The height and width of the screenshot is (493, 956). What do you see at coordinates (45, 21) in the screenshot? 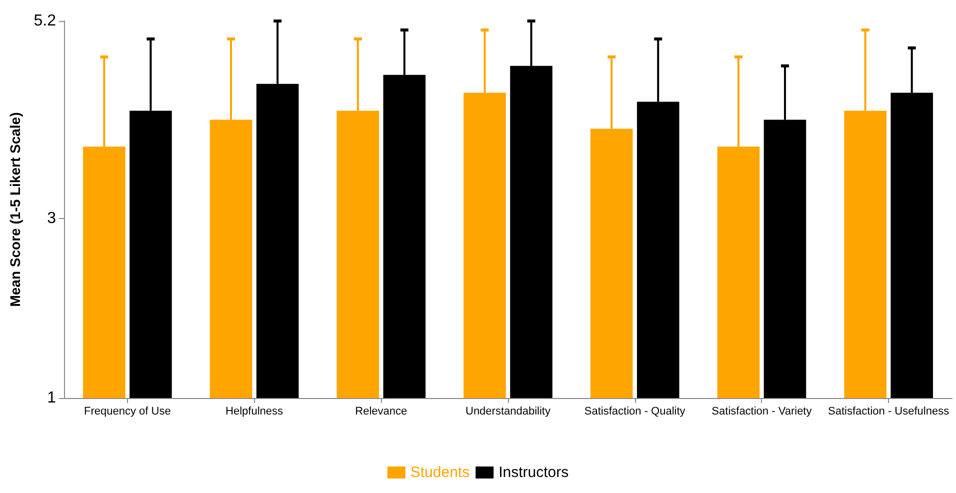
I see `y-tick-label: 5.2` at bounding box center [45, 21].